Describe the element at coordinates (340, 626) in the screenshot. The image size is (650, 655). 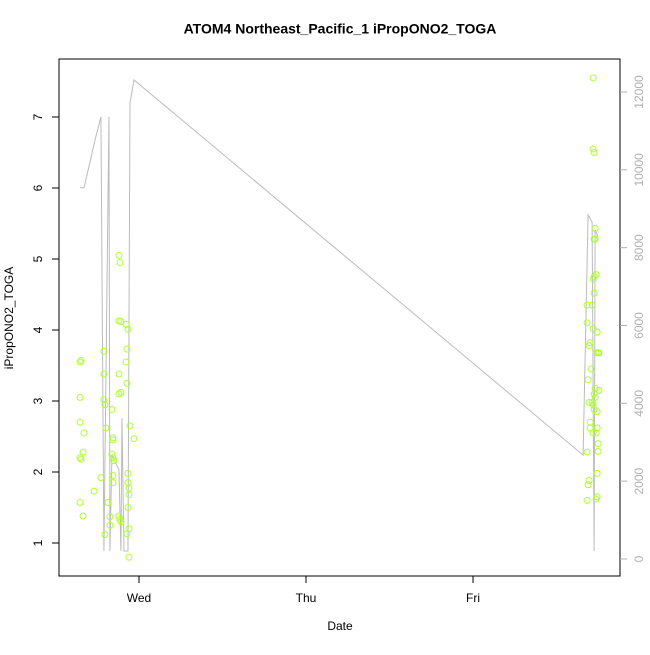
I see `x-axis-label: Date` at that location.